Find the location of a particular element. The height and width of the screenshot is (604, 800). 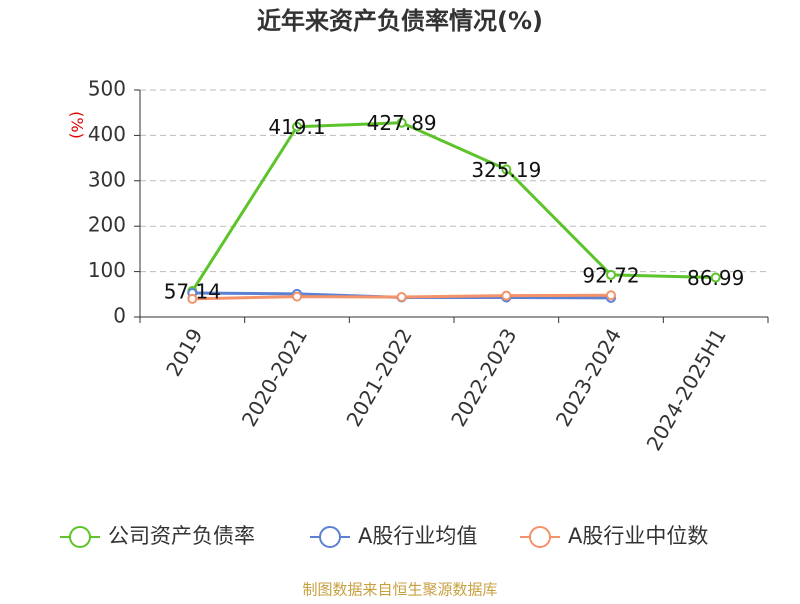

y-tick-label: 100 is located at coordinates (107, 270).